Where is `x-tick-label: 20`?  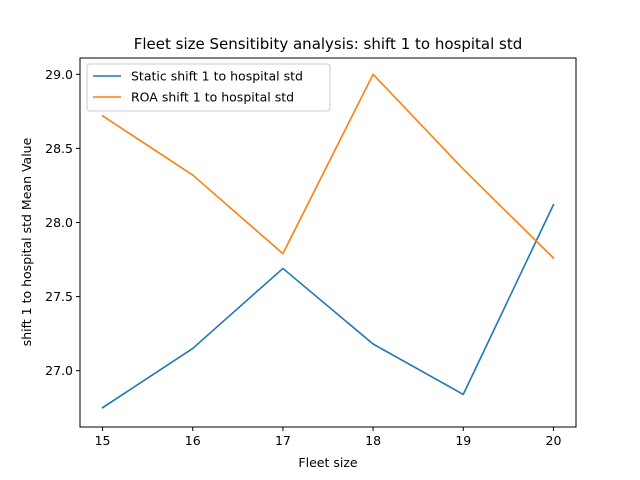 x-tick-label: 20 is located at coordinates (554, 440).